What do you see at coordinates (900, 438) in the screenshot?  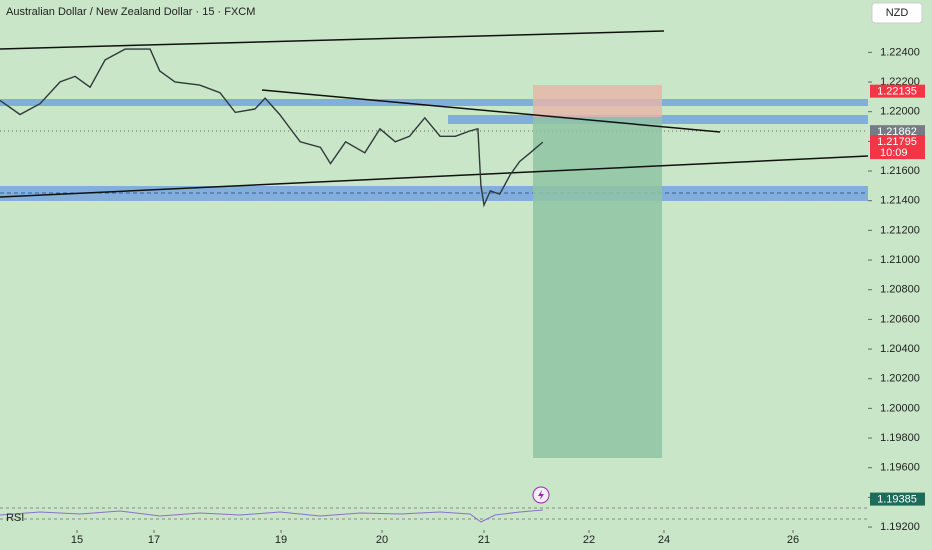 I see `y-tick-label: 1.19800` at bounding box center [900, 438].